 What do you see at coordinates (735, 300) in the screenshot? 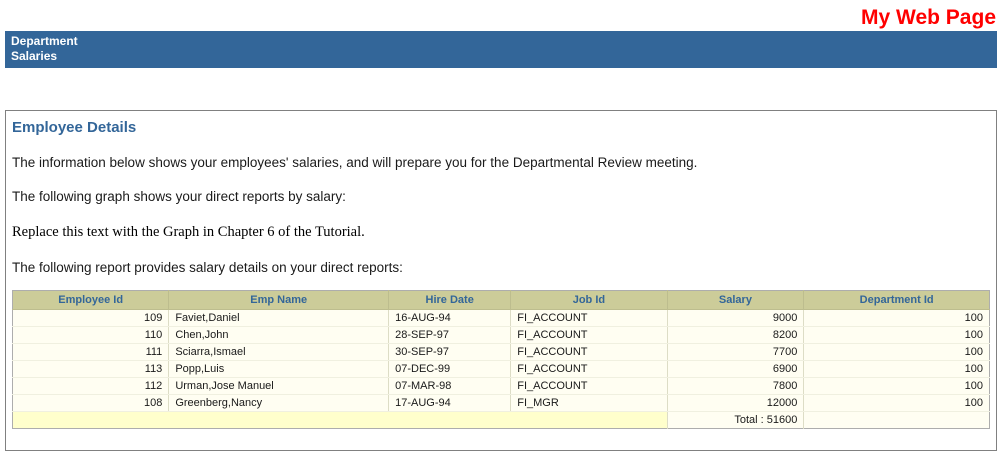
I see `column-header-salary: Salary` at bounding box center [735, 300].